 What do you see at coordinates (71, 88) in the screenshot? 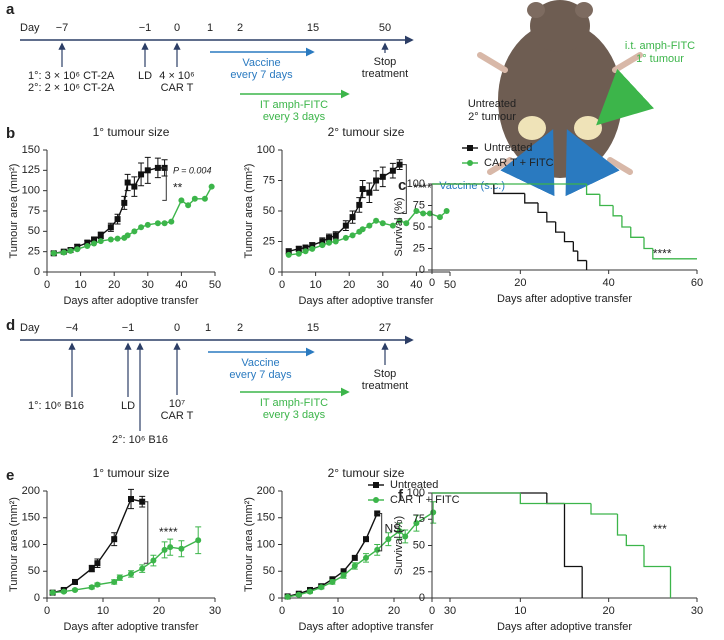
I see `event-label: 2°: 2 × 10⁶ CT-2A` at bounding box center [71, 88].